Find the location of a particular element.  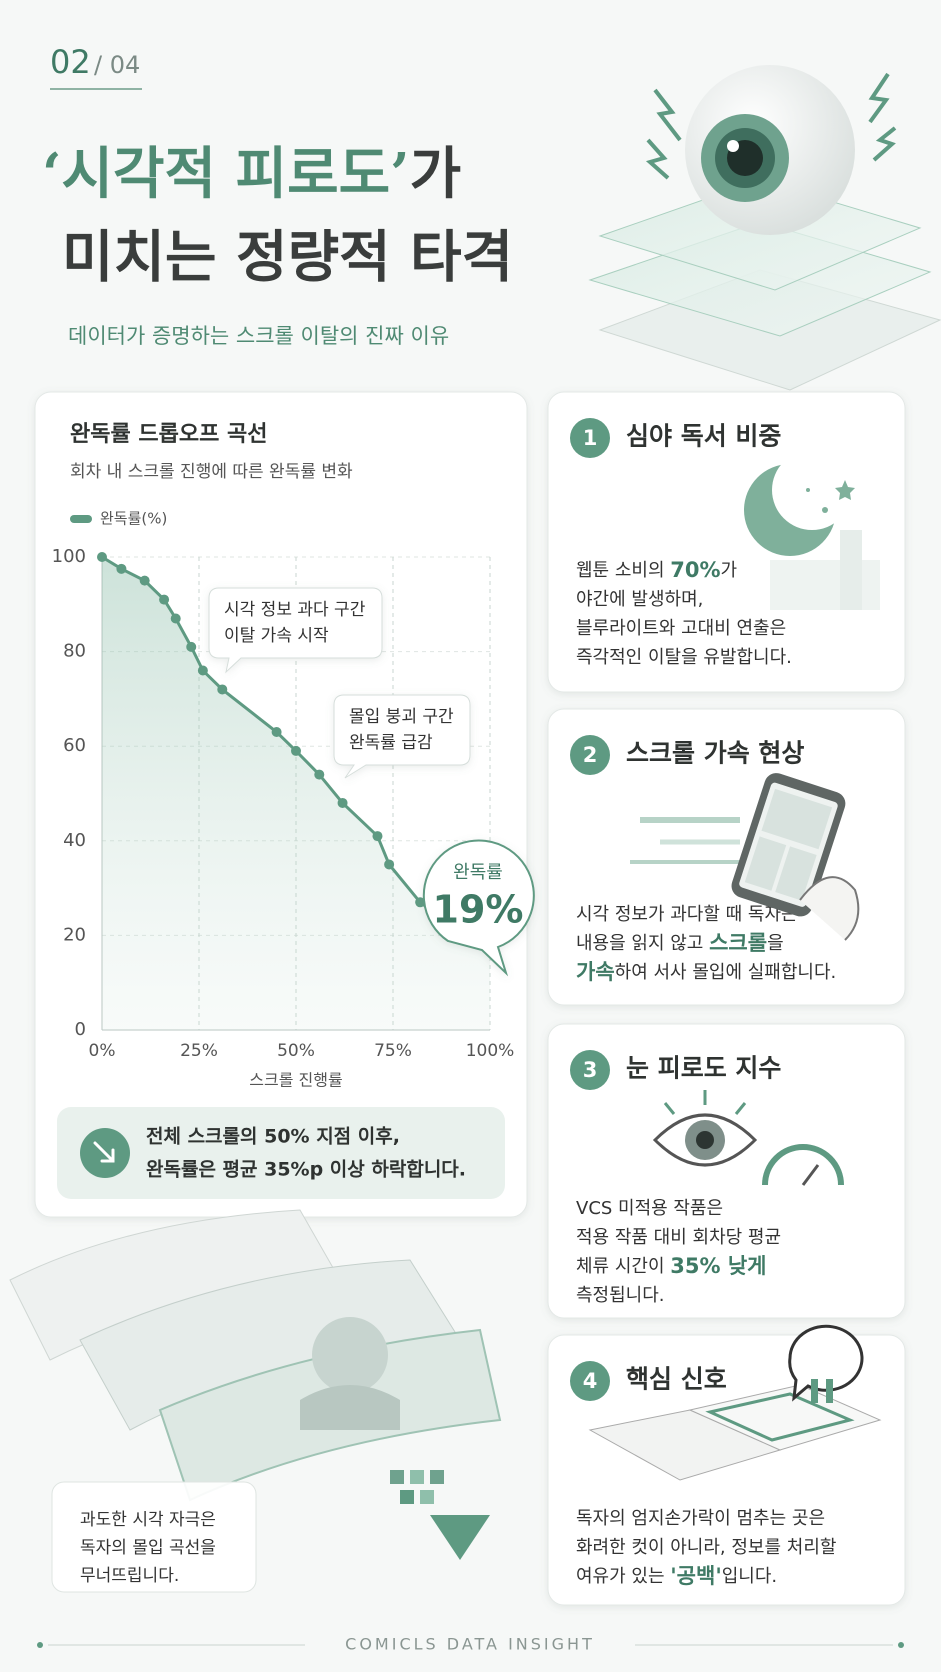

subtitle: 데이터가 증명하는 스크롤 이탈의 진짜 이유 is located at coordinates (258, 336).